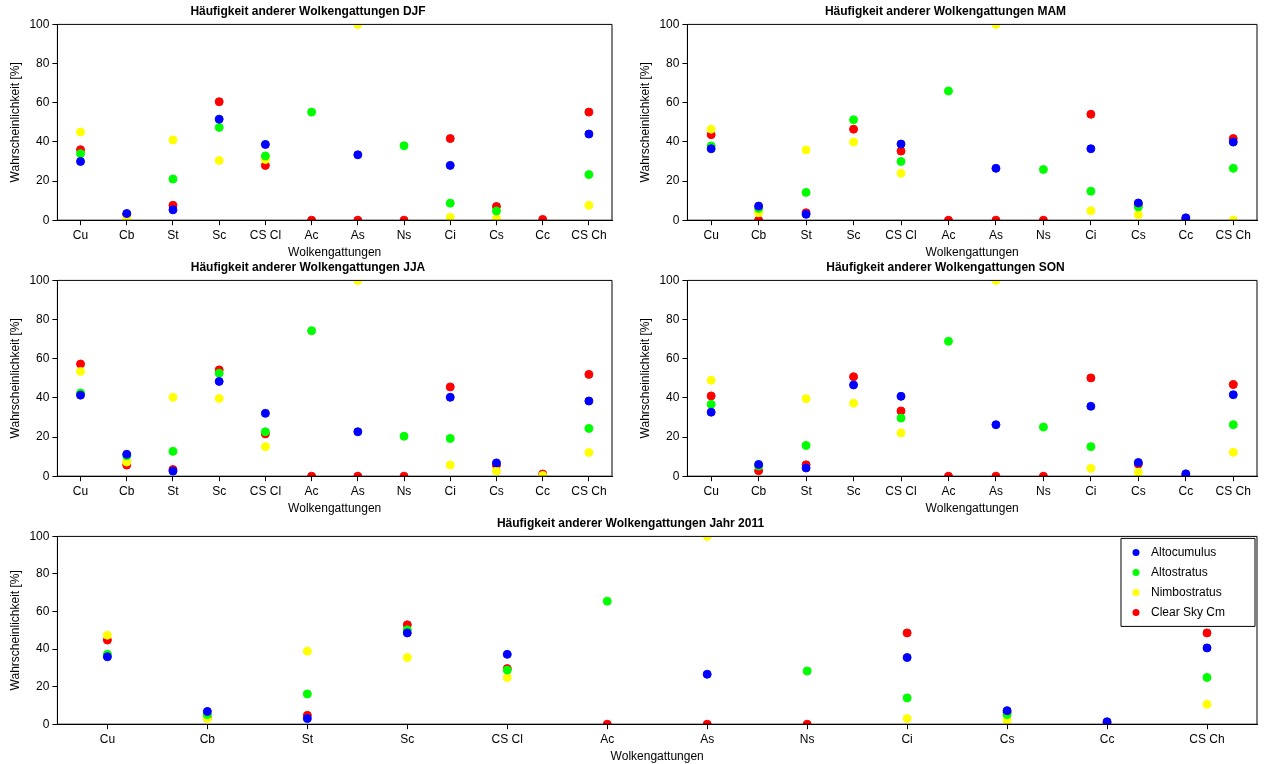 The height and width of the screenshot is (764, 1265). What do you see at coordinates (1179, 571) in the screenshot?
I see `legend-label: Altostratus` at bounding box center [1179, 571].